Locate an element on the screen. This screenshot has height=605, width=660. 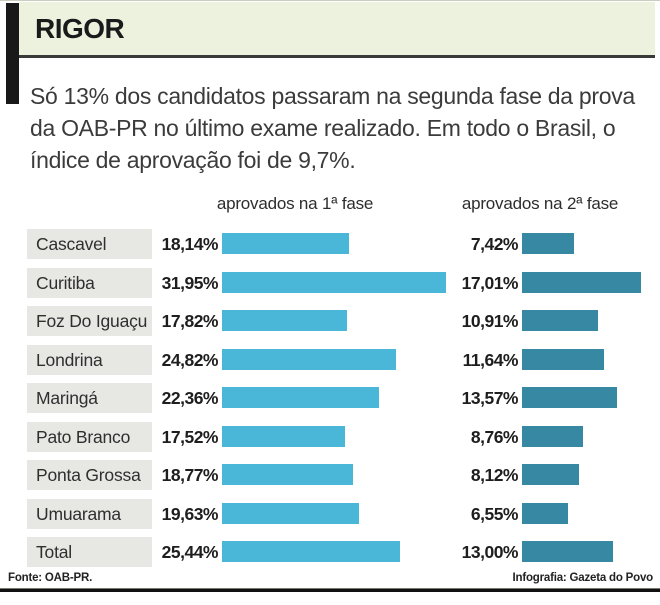
table-row: Curitiba 31,95% 17,01% is located at coordinates (330, 282).